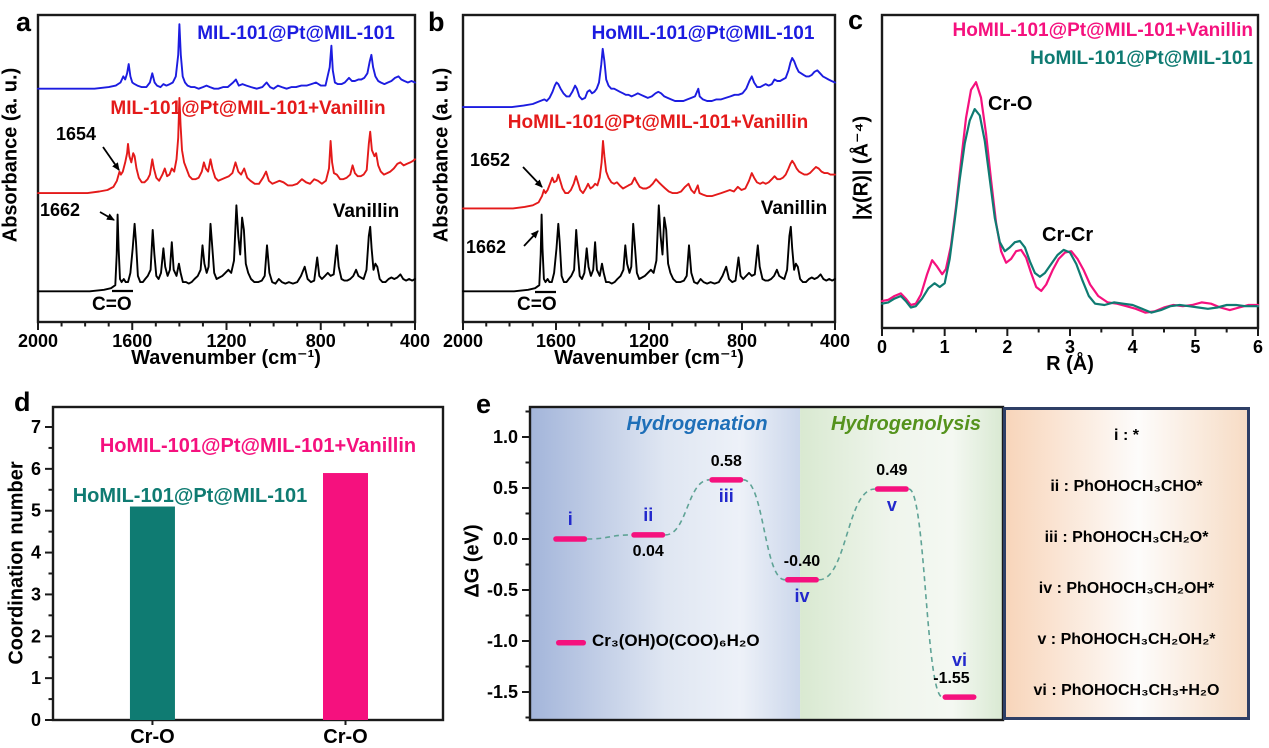 The height and width of the screenshot is (748, 1269). What do you see at coordinates (1068, 235) in the screenshot?
I see `peak-label-cr-cr: Cr-Cr` at bounding box center [1068, 235].